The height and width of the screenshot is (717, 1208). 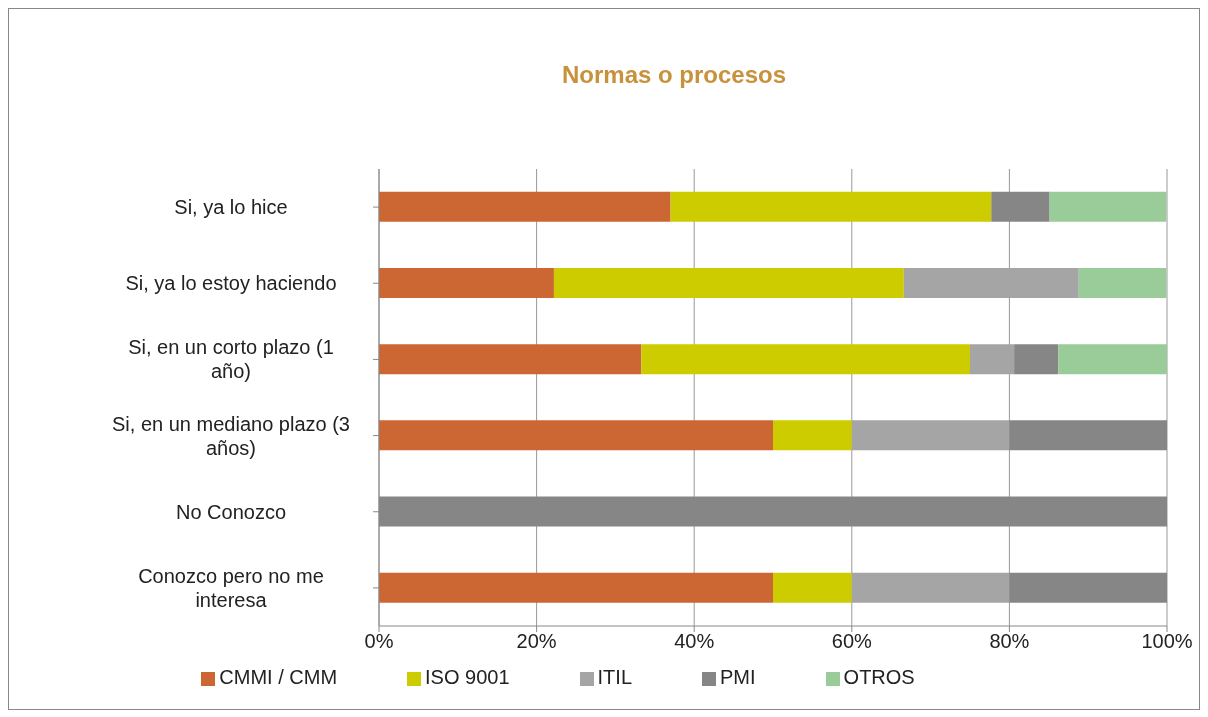 What do you see at coordinates (231, 435) in the screenshot?
I see `y-tick-label: Si, en un mediano plazo (3 años)` at bounding box center [231, 435].